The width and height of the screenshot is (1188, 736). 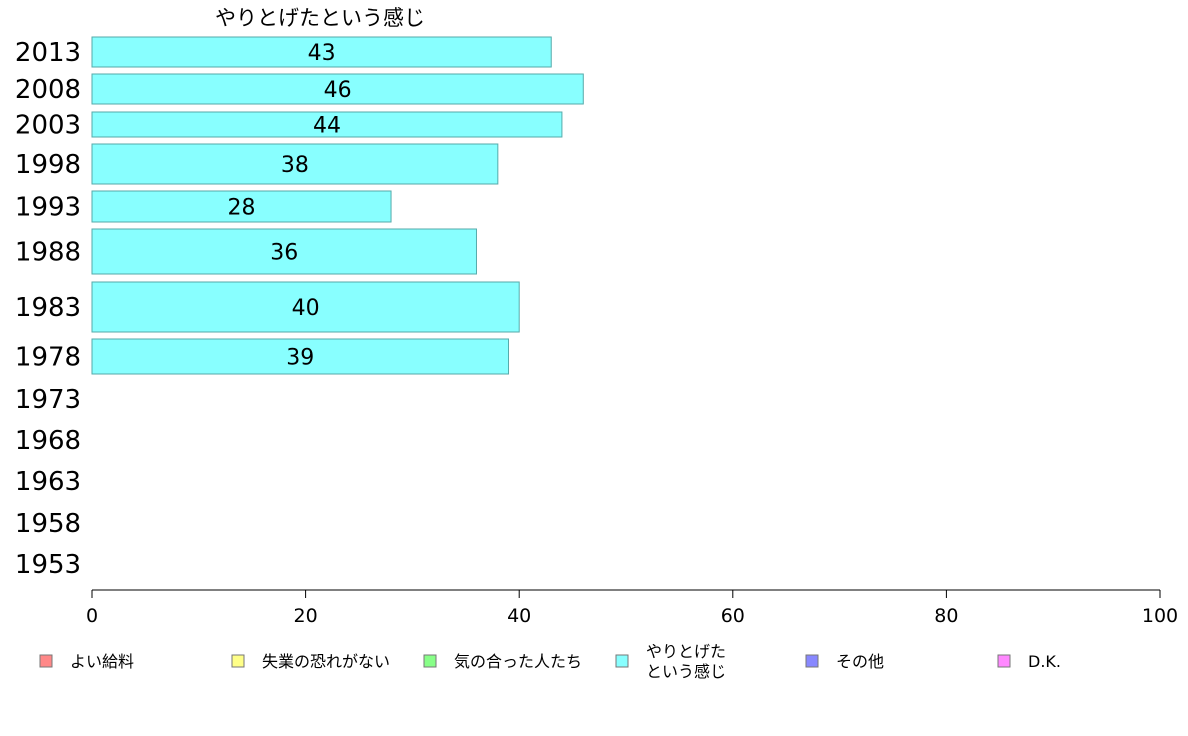 I want to click on x-axis: 0 20 40 60 80 100, so click(x=632, y=608).